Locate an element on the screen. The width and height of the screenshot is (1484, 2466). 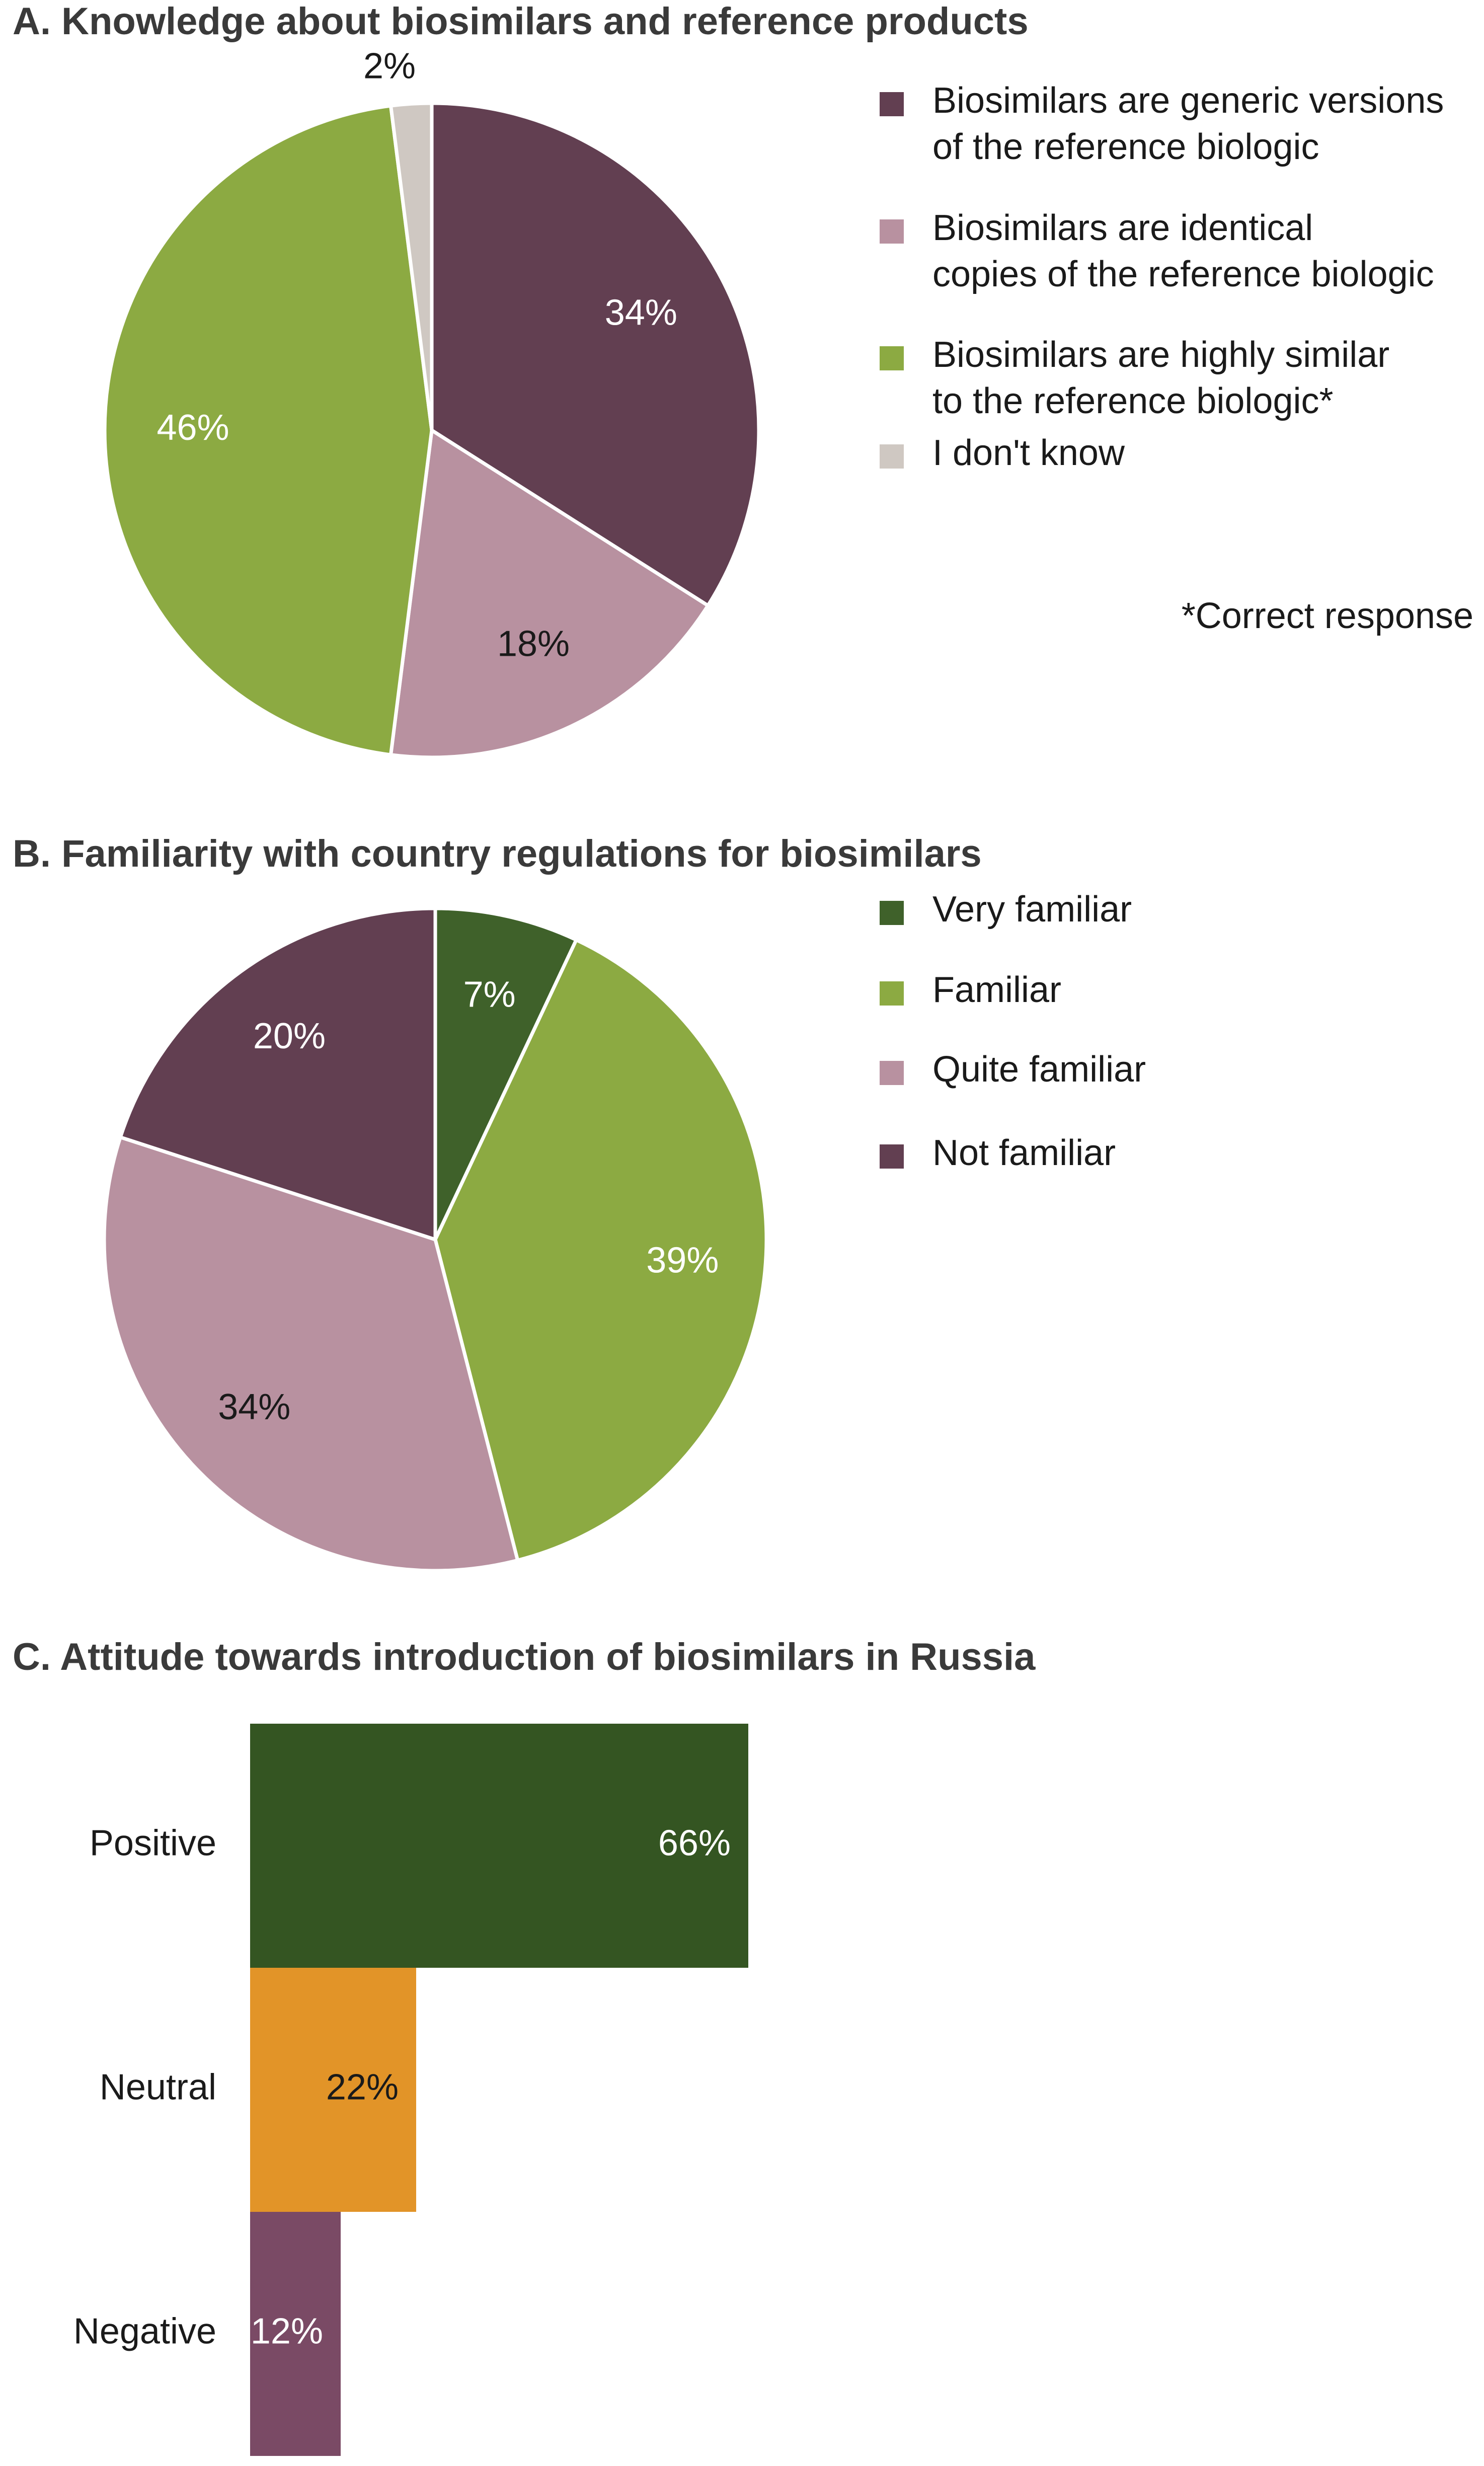
pie-b-slice-label-3: 20% is located at coordinates (289, 1036).